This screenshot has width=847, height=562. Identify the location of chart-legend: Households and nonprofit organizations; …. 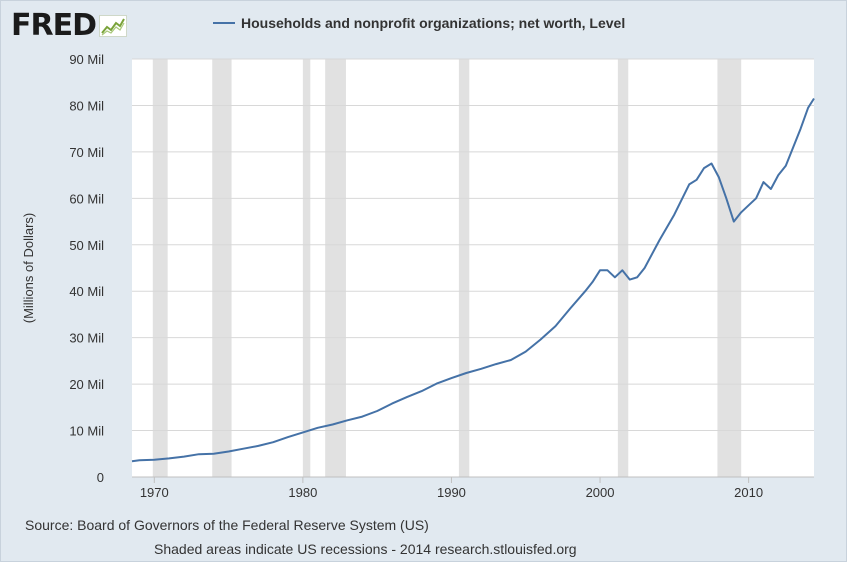
(419, 23).